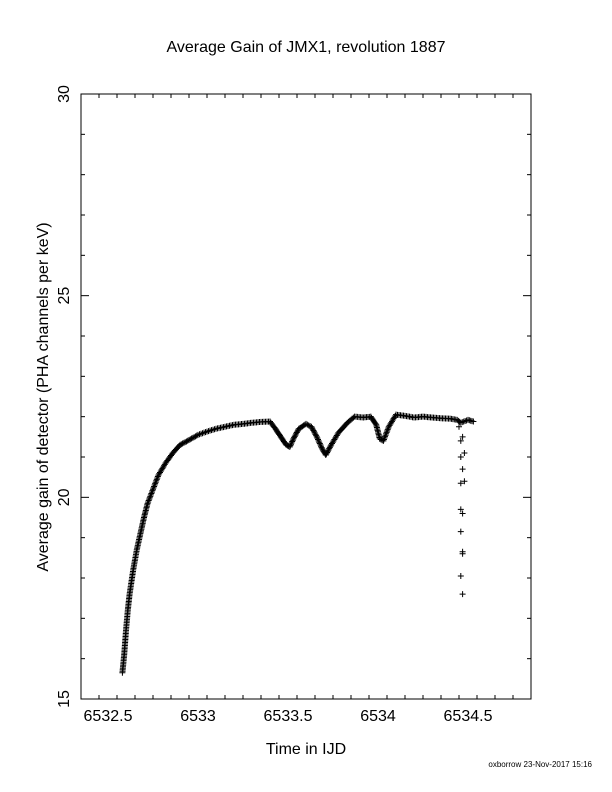  Describe the element at coordinates (288, 716) in the screenshot. I see `x-tick-label: 6533.5` at that location.